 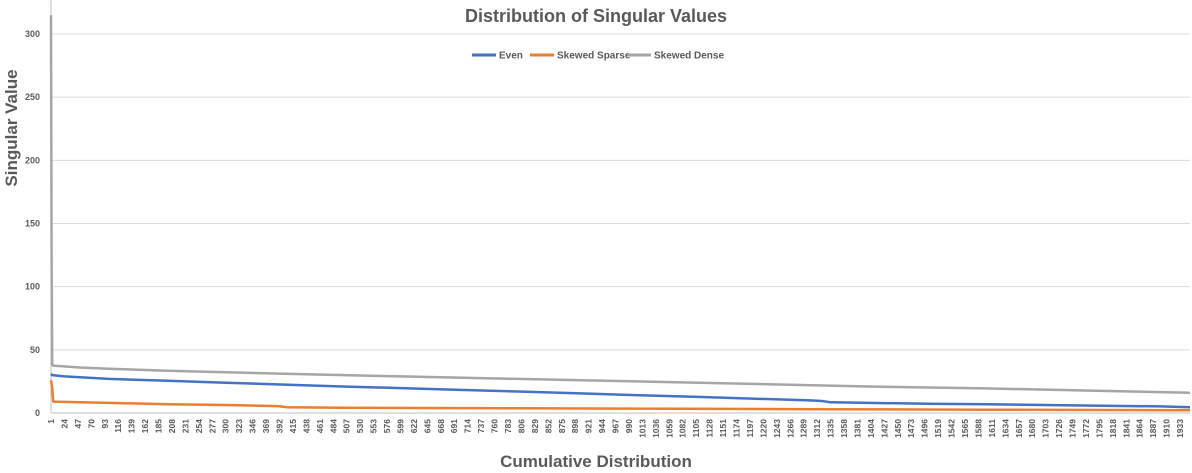 What do you see at coordinates (750, 428) in the screenshot?
I see `x-tick-label: 1197` at bounding box center [750, 428].